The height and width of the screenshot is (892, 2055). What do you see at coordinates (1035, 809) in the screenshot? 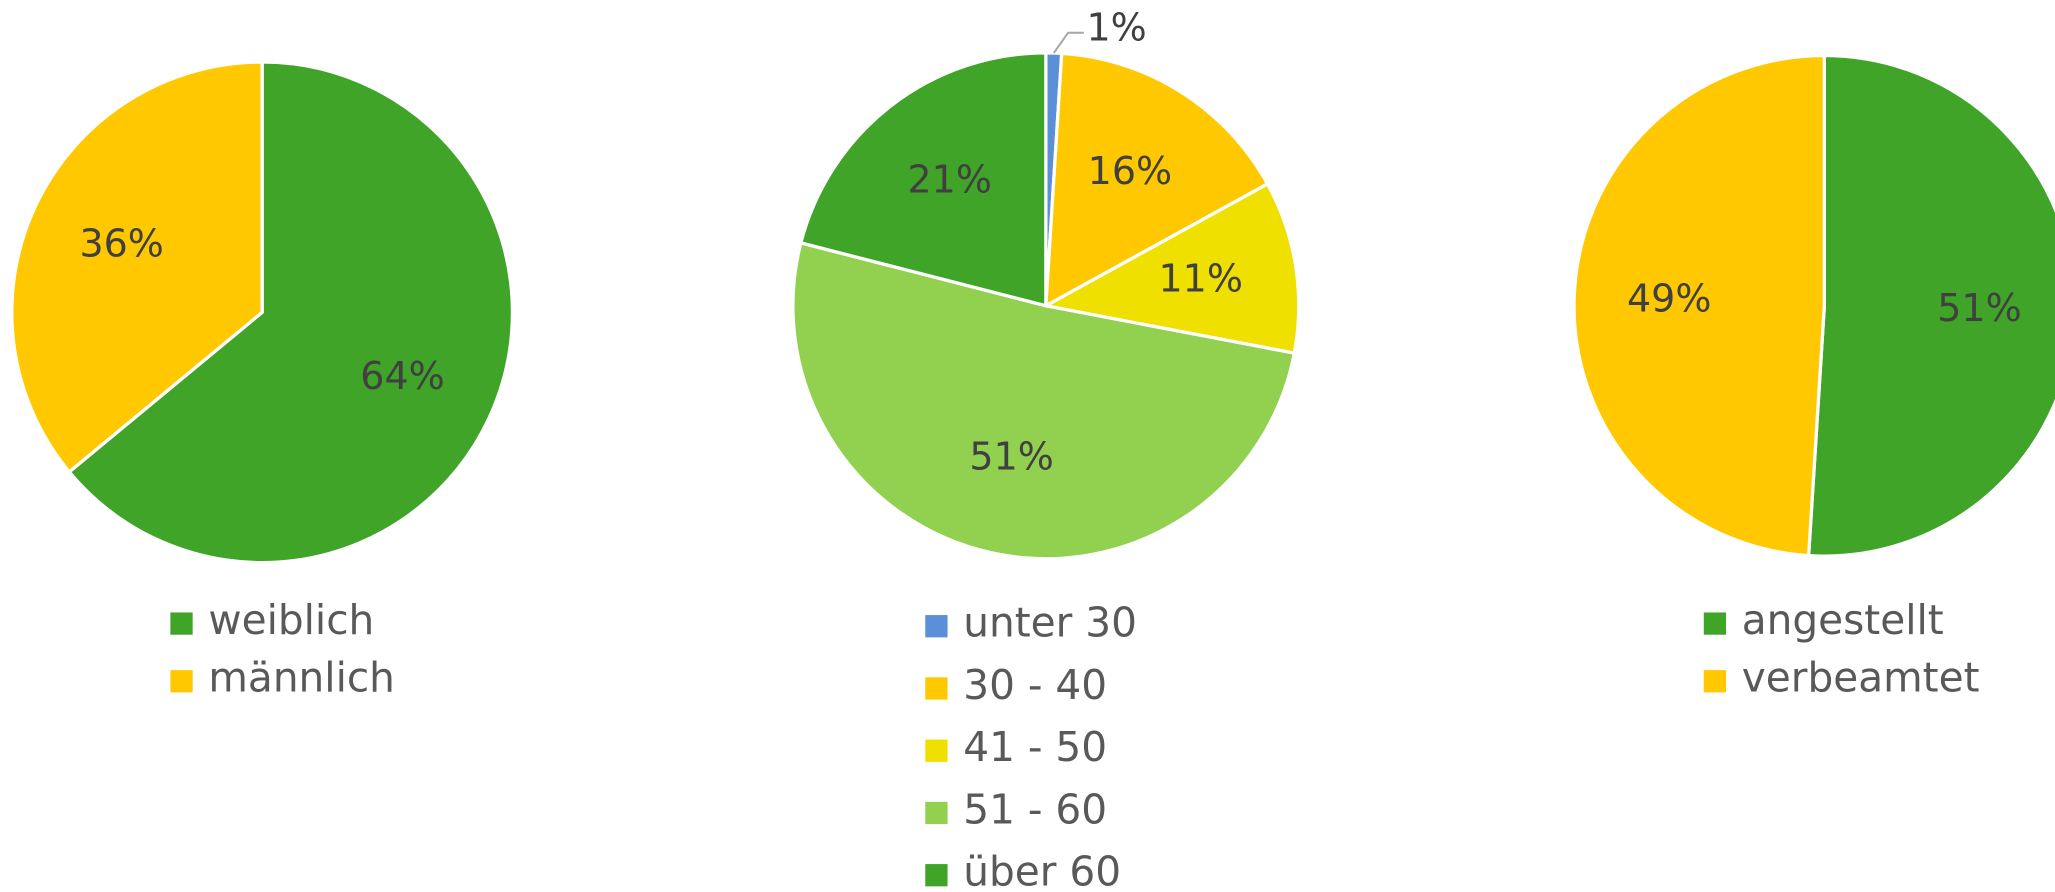
I see `legend-label: 51 - 60` at bounding box center [1035, 809].